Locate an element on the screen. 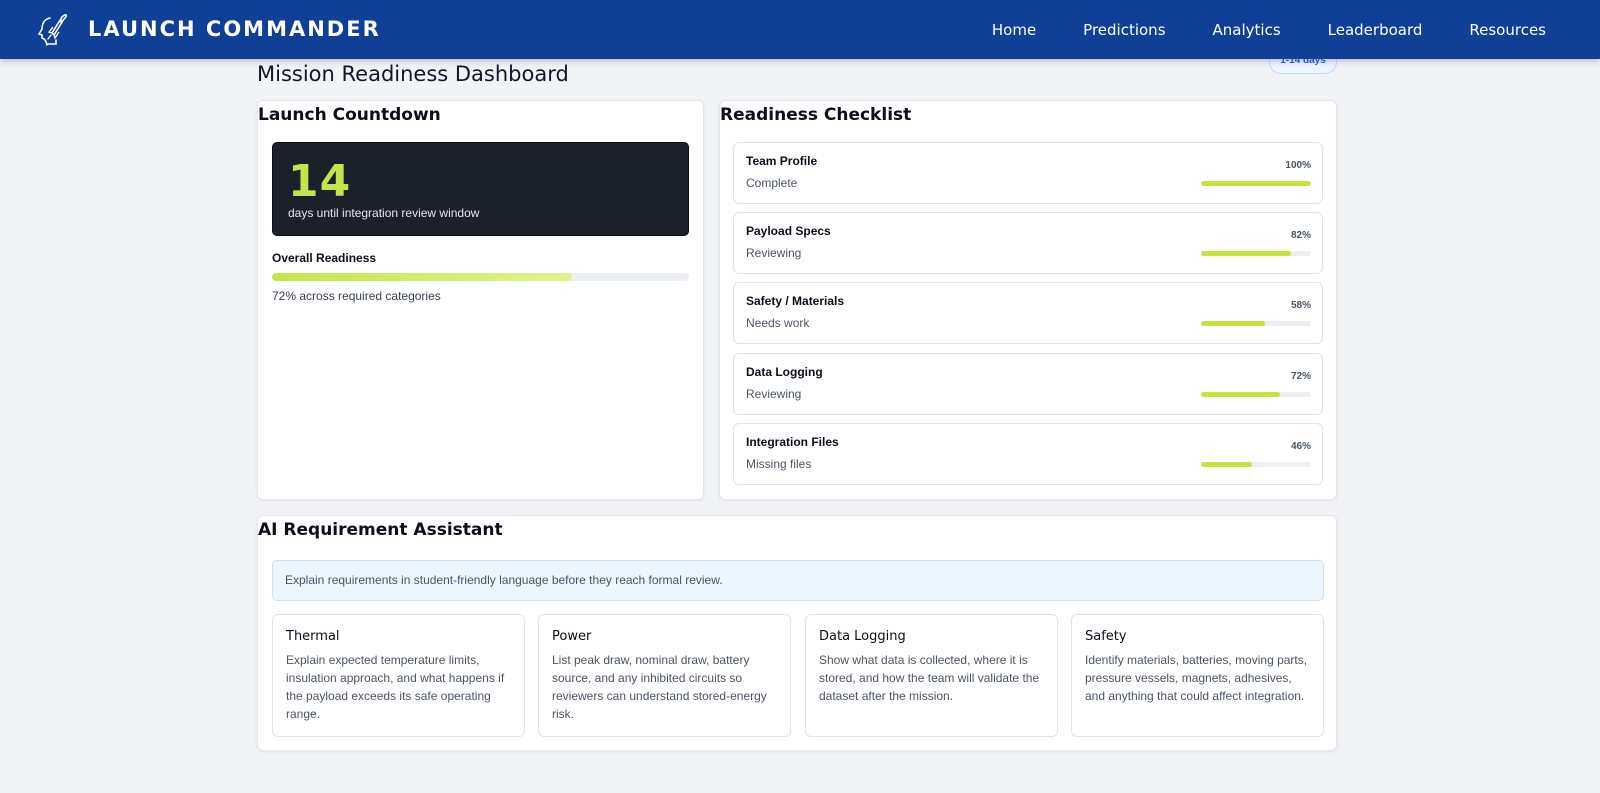 This screenshot has height=793, width=1600. requirement-title: Thermal is located at coordinates (313, 636).